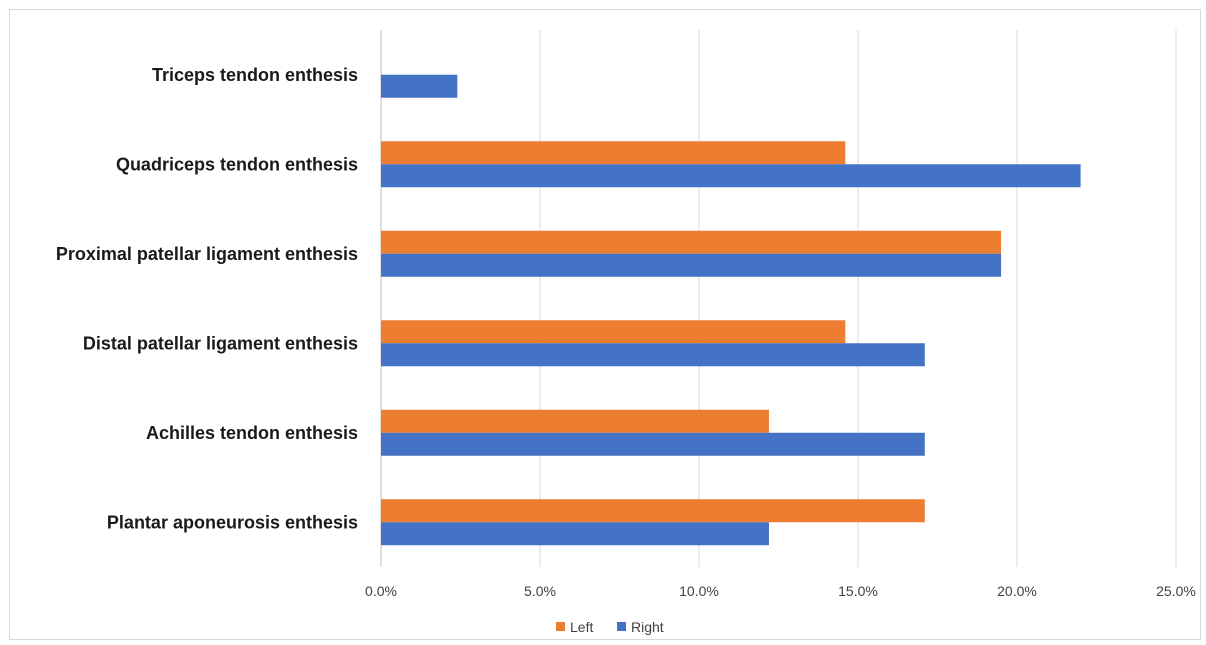 This screenshot has width=1206, height=645. What do you see at coordinates (1017, 591) in the screenshot?
I see `x-tick-label: 20.0%` at bounding box center [1017, 591].